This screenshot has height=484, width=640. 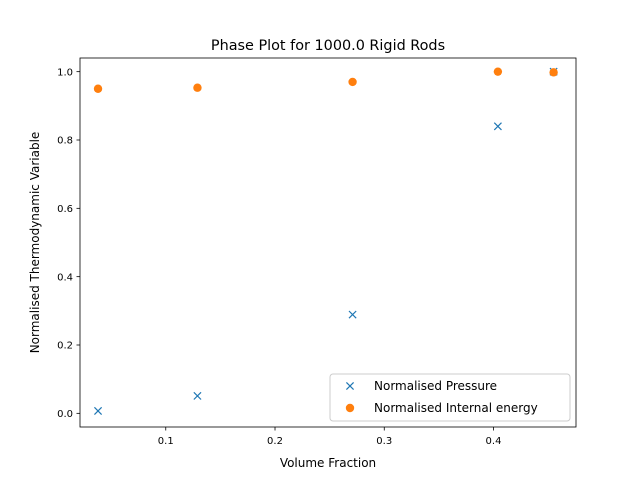 What do you see at coordinates (65, 141) in the screenshot?
I see `y-tick-label: 0.8` at bounding box center [65, 141].